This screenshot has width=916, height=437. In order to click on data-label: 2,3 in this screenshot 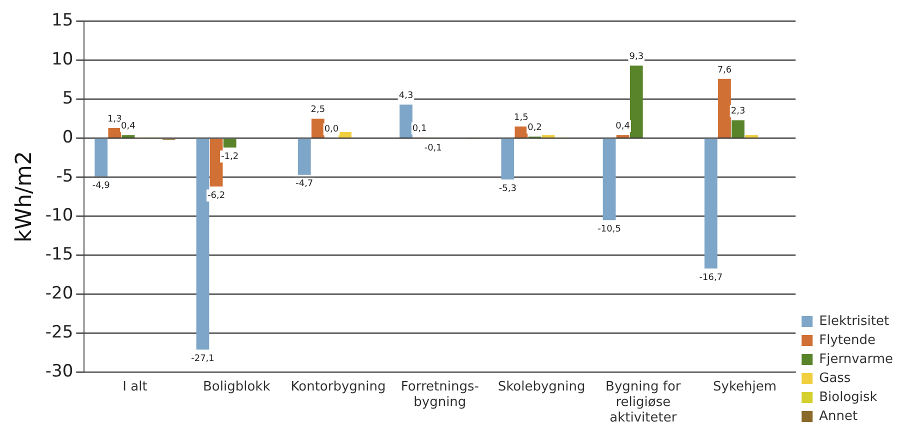, I will do `click(738, 111)`.